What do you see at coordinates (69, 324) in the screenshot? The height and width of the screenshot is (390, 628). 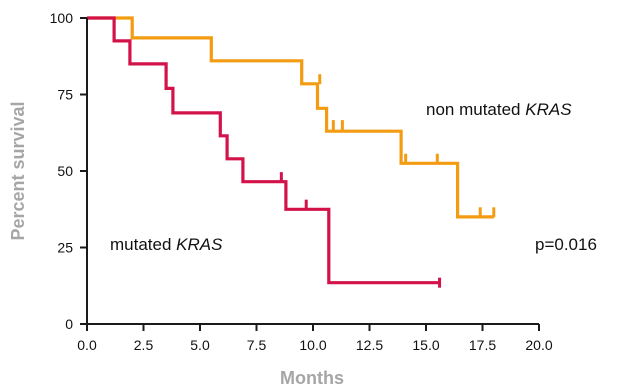 I see `y-tick-label: 0` at bounding box center [69, 324].